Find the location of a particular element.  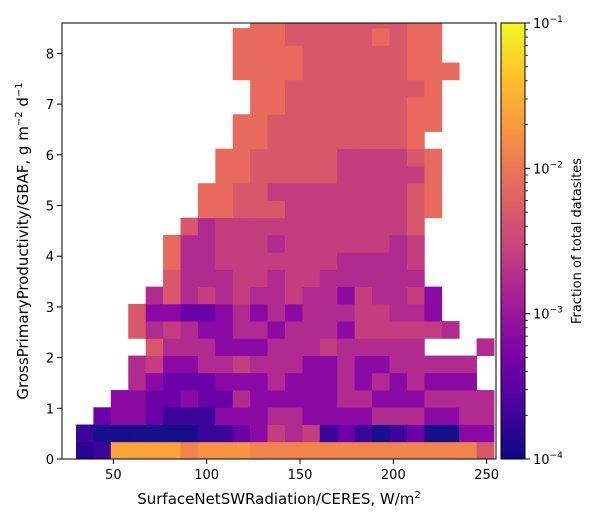

x-tick-label: 50 is located at coordinates (113, 475).